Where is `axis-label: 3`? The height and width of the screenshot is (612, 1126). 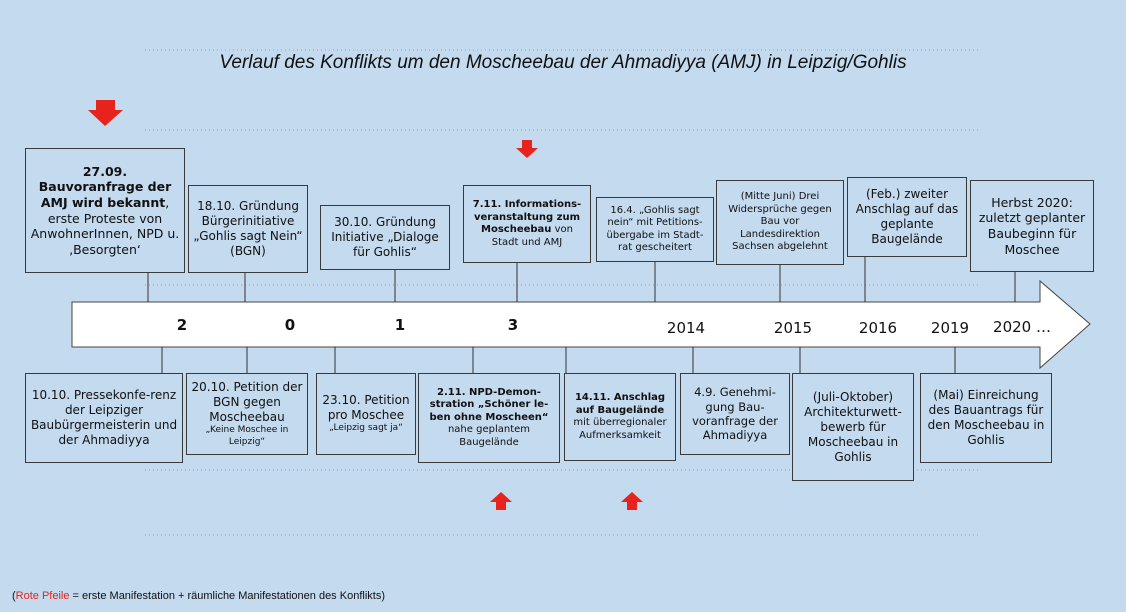
axis-label: 3 is located at coordinates (513, 325).